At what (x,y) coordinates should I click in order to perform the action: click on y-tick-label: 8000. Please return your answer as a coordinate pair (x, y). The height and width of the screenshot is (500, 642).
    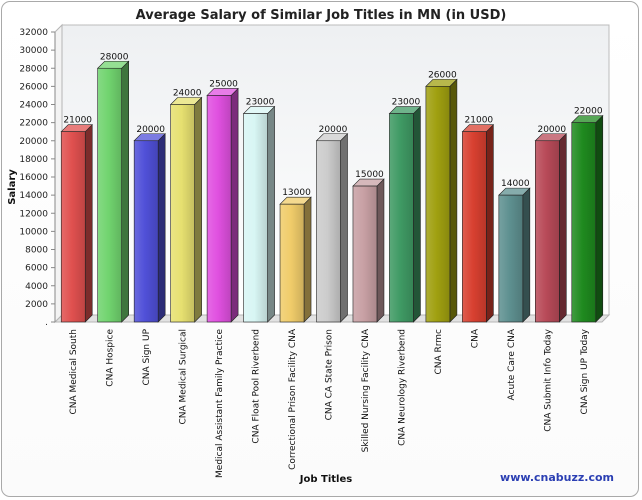
    Looking at the image, I should click on (36, 251).